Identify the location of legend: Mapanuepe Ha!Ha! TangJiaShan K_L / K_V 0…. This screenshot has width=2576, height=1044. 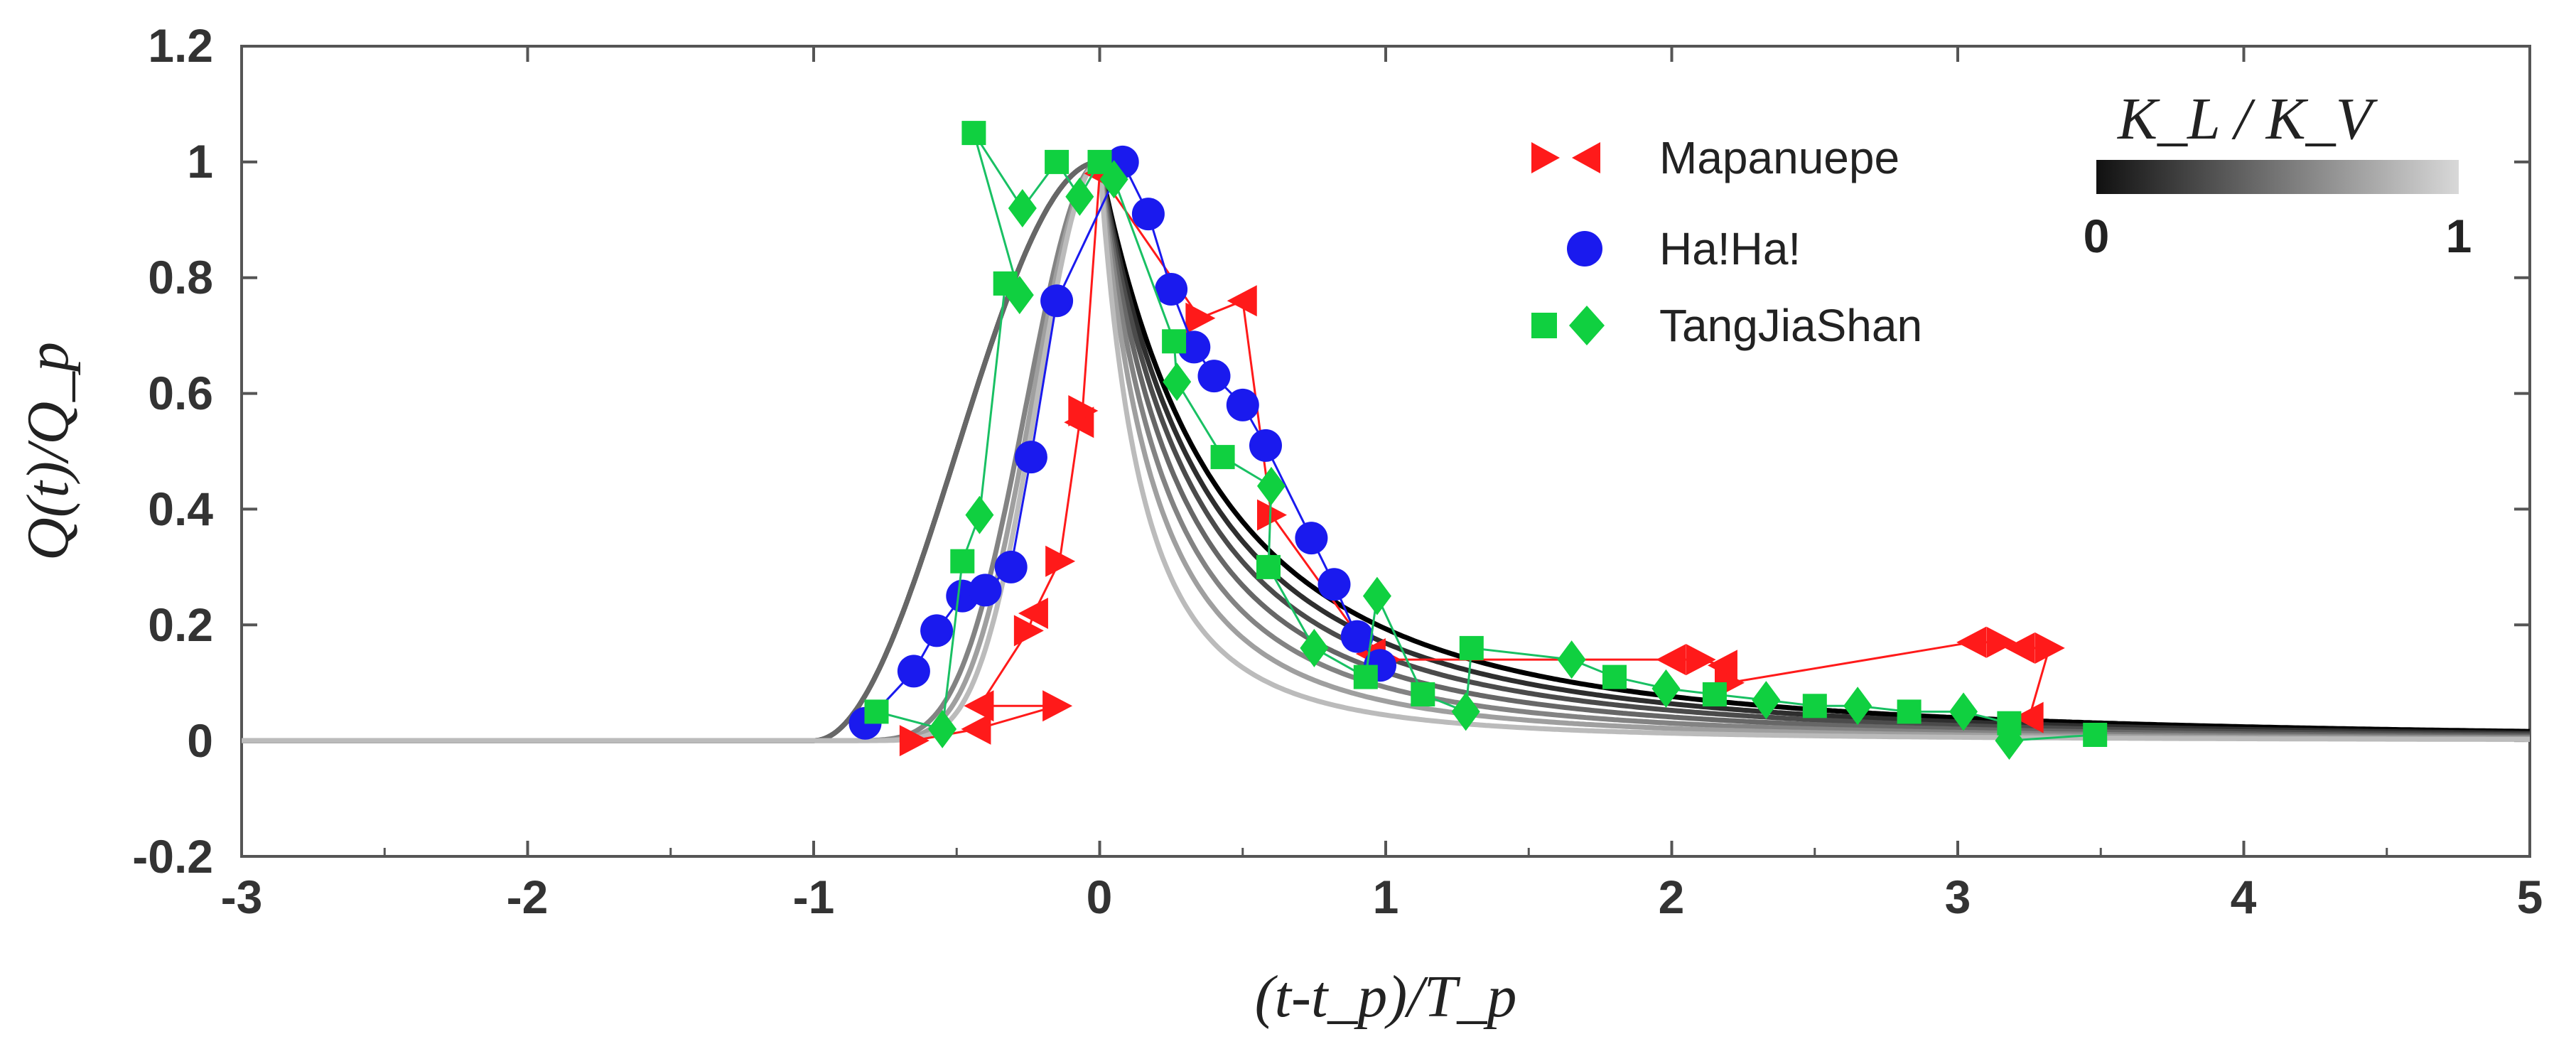
(2001, 218).